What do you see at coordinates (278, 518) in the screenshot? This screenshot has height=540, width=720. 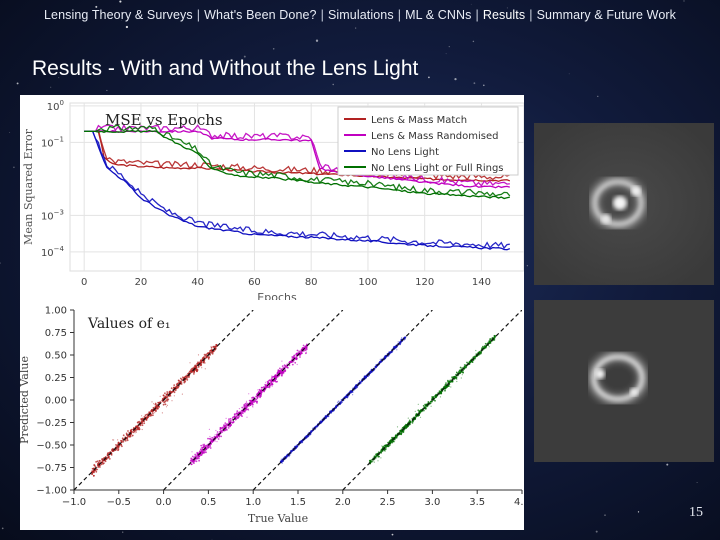 I see `x-axis-label: True Value` at bounding box center [278, 518].